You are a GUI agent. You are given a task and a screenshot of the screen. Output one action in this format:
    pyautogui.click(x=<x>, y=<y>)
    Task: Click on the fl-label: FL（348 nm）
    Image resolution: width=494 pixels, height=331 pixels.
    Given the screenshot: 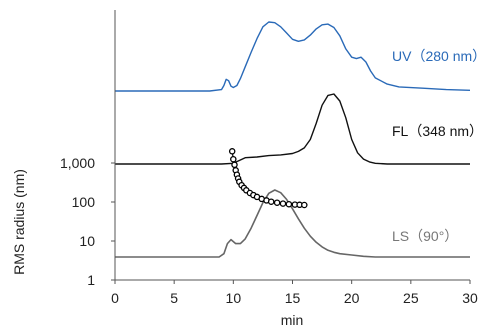 What is the action you would take?
    pyautogui.click(x=437, y=131)
    